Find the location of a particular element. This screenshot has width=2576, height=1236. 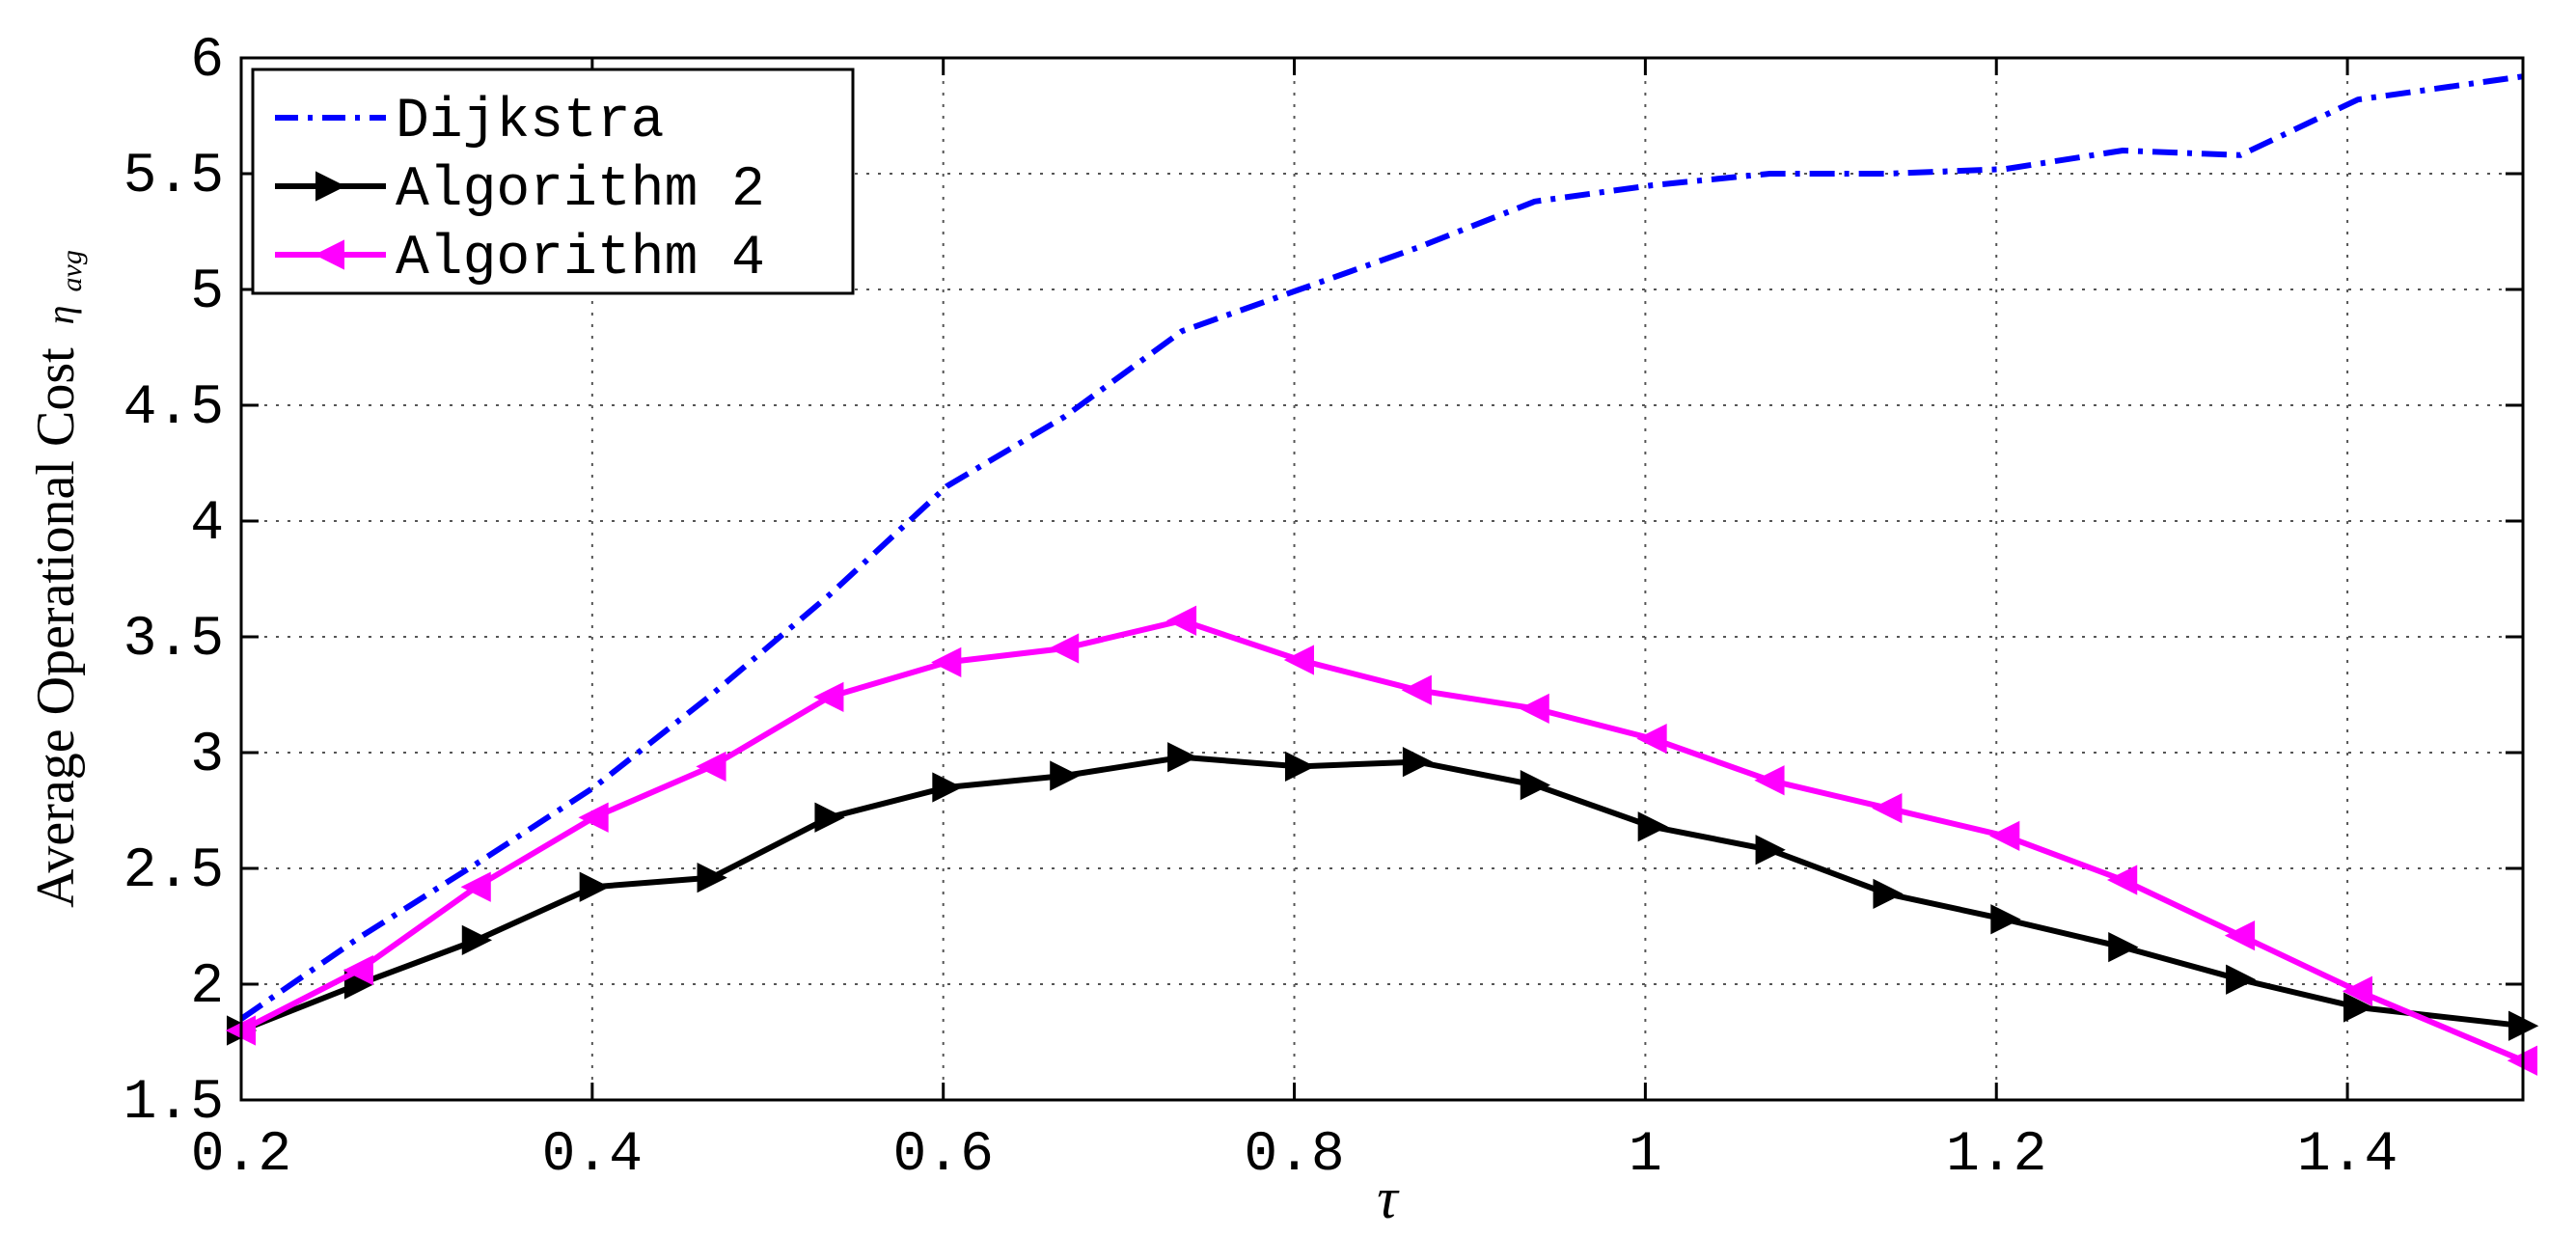

svg-text:Average Operational Cost: Average Operational Cost η avg is located at coordinates (57, 579).